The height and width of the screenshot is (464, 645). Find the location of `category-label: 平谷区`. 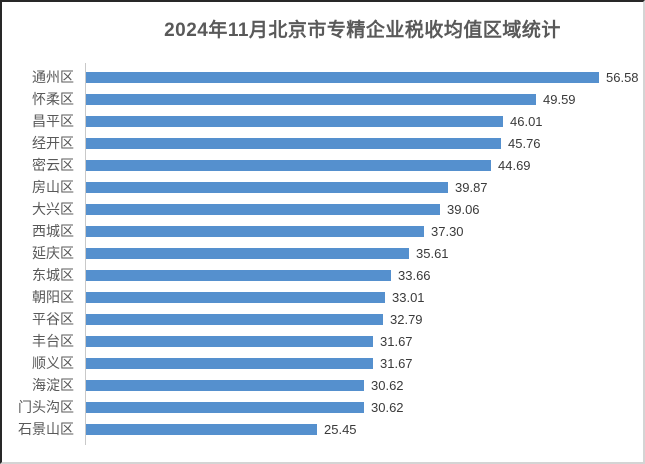

category-label: 平谷区 is located at coordinates (53, 319).